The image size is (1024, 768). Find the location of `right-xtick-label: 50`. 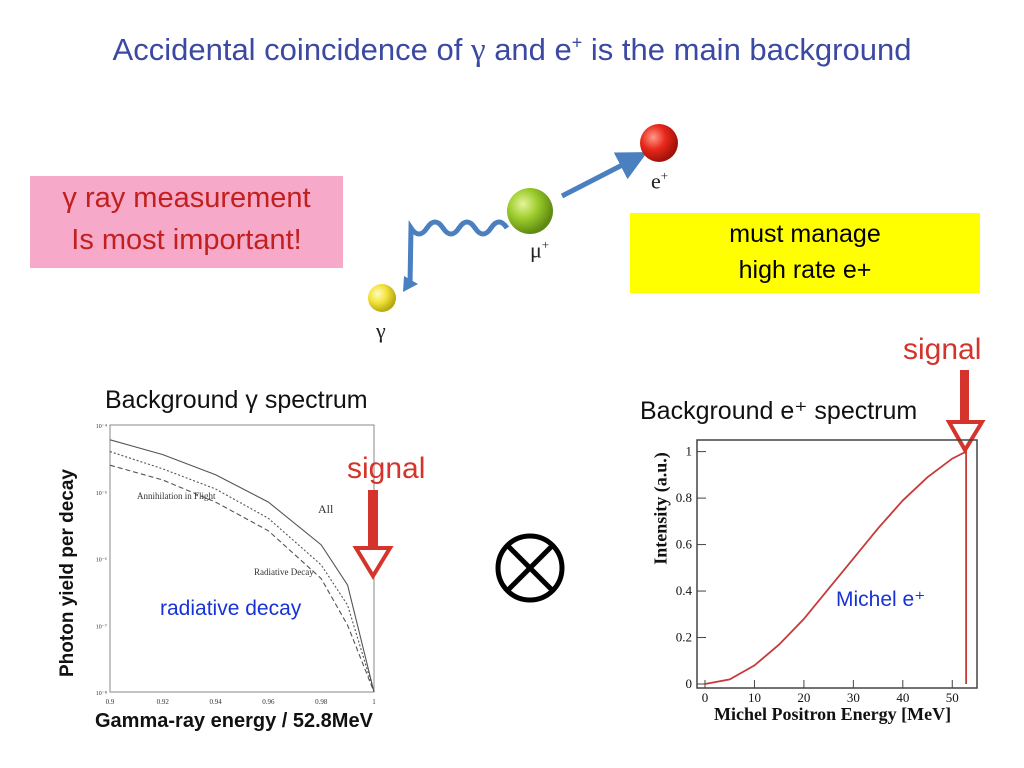

right-xtick-label: 50 is located at coordinates (952, 697).